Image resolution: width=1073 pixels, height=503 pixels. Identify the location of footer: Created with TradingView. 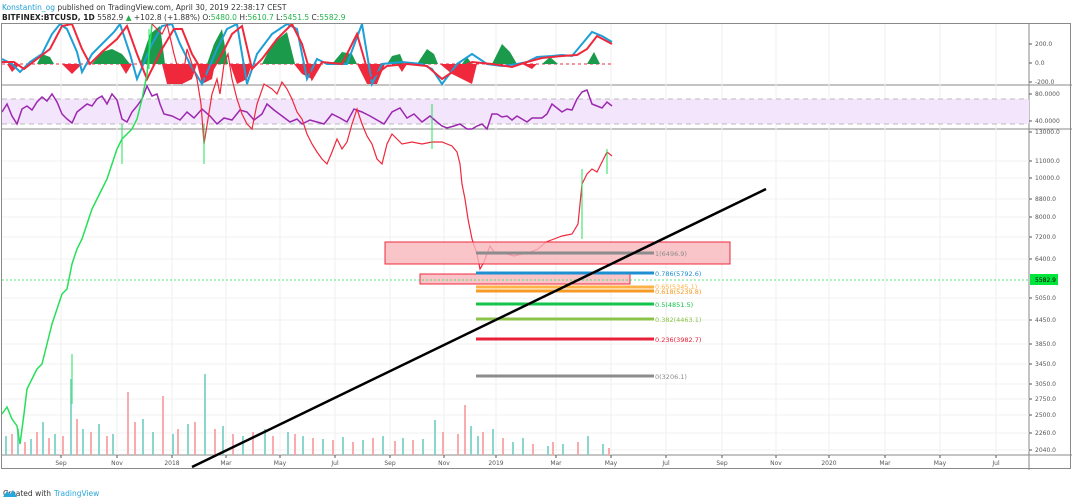
(51, 493).